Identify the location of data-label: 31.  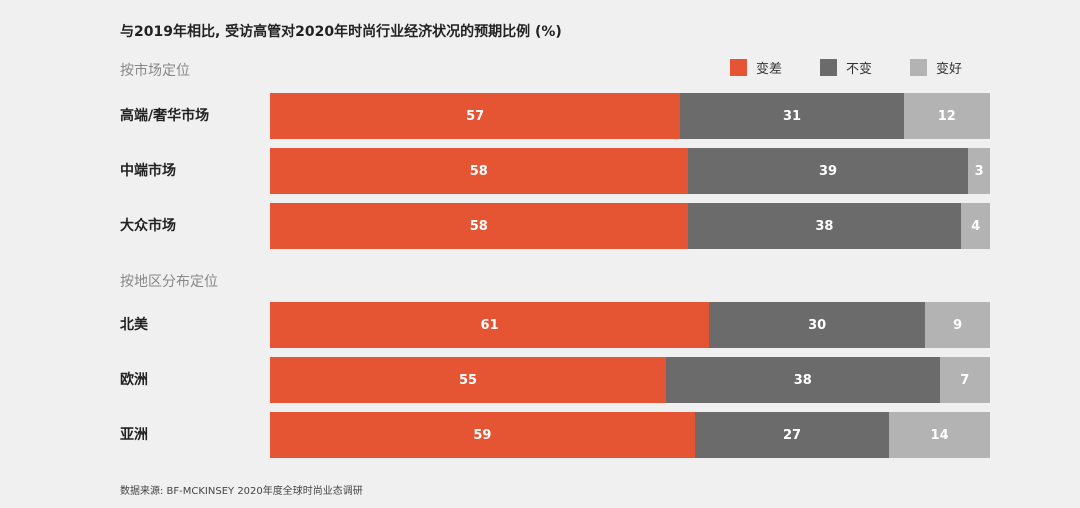
(792, 116).